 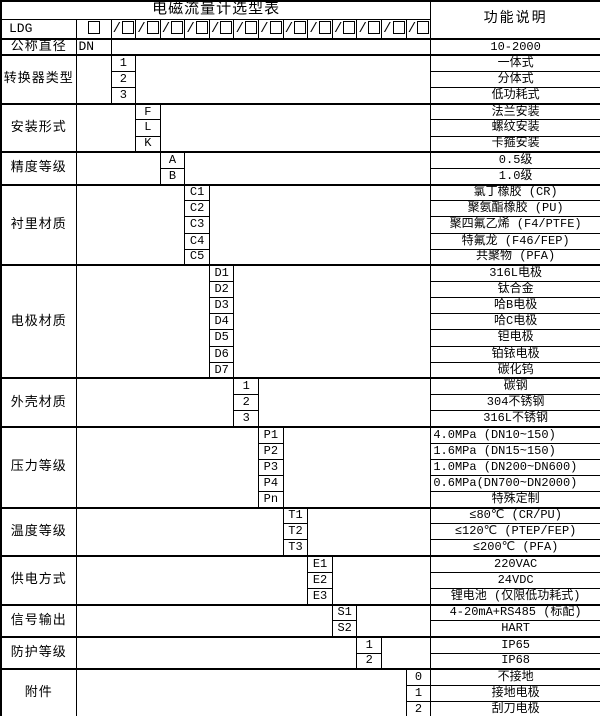 I want to click on option-code: 0, so click(x=418, y=677).